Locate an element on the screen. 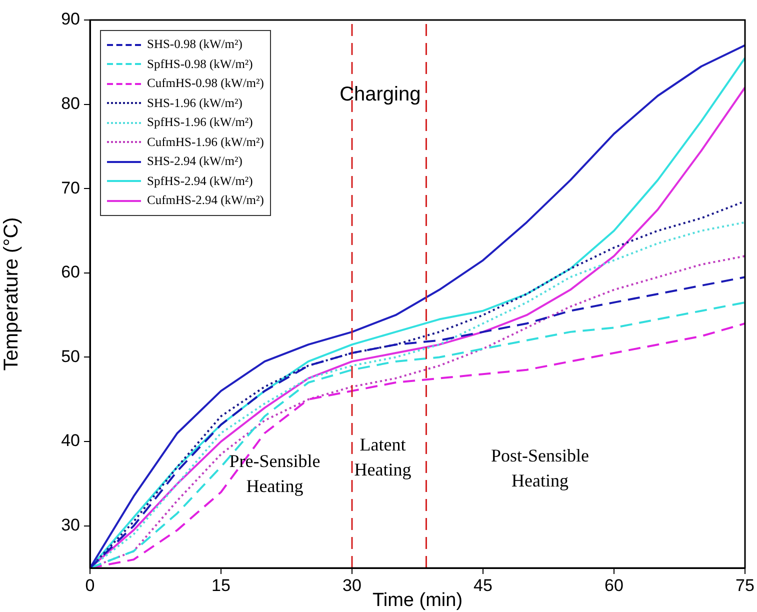 Image resolution: width=757 pixels, height=612 pixels. x-tick-label: 75 is located at coordinates (745, 585).